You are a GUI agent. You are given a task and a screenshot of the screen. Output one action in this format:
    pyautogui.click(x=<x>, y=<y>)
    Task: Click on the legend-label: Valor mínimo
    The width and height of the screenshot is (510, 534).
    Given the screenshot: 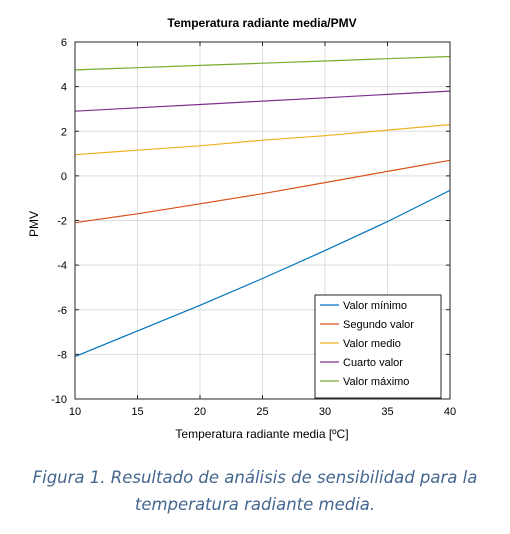 What is the action you would take?
    pyautogui.click(x=375, y=306)
    